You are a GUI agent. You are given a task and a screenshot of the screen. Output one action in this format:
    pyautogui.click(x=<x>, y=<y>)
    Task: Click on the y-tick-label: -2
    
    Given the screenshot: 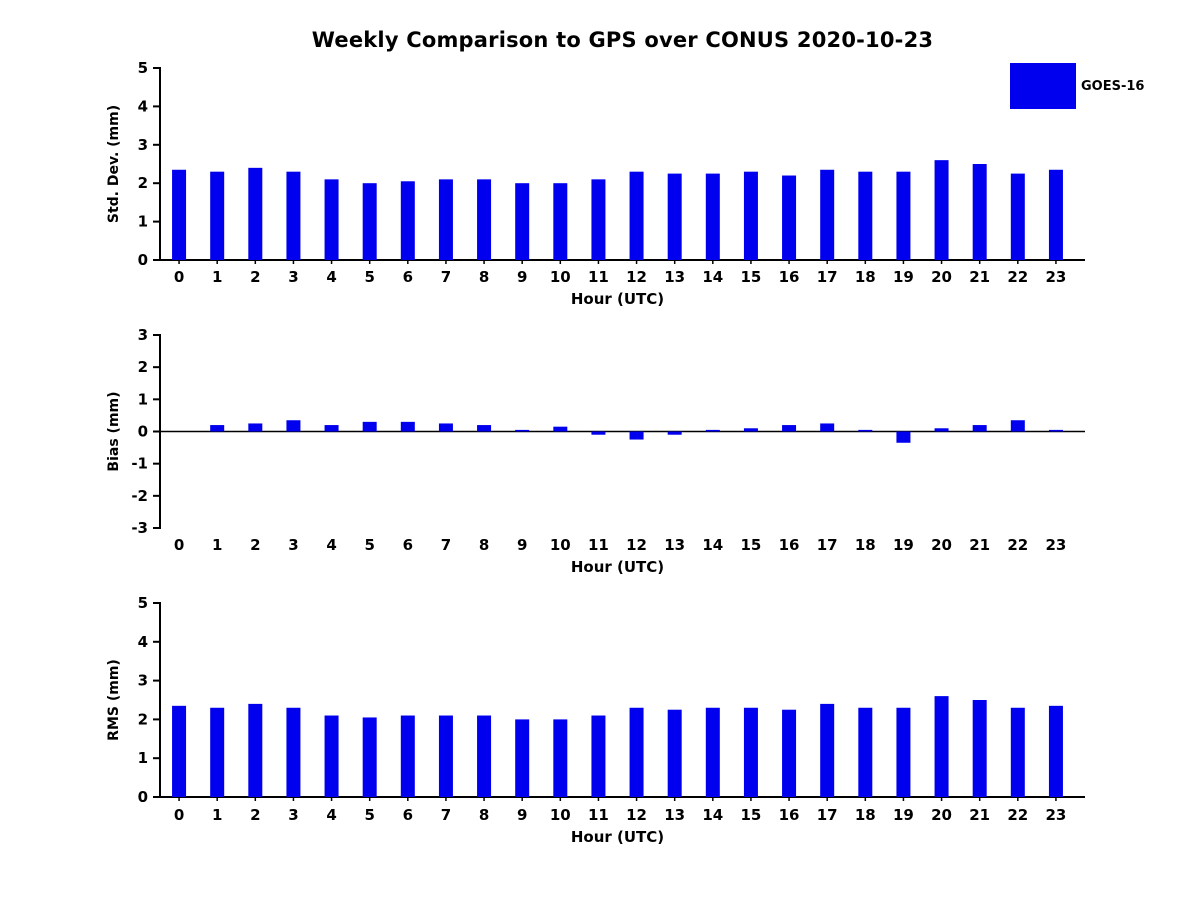 What is the action you would take?
    pyautogui.click(x=139, y=496)
    